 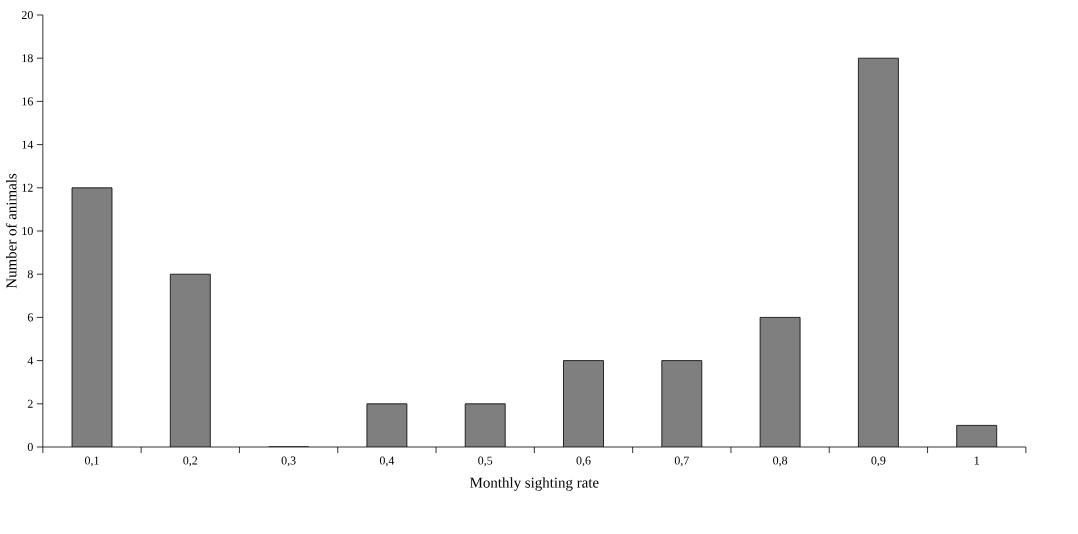 I want to click on x-tick-label: 0,5, so click(x=485, y=461).